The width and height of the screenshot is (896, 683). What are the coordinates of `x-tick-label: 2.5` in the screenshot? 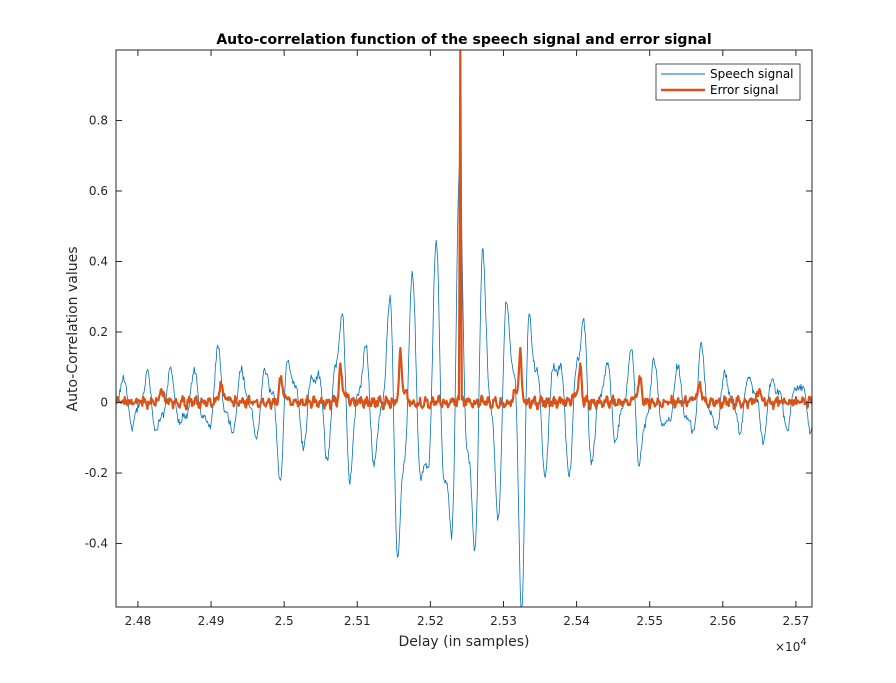 It's located at (284, 621).